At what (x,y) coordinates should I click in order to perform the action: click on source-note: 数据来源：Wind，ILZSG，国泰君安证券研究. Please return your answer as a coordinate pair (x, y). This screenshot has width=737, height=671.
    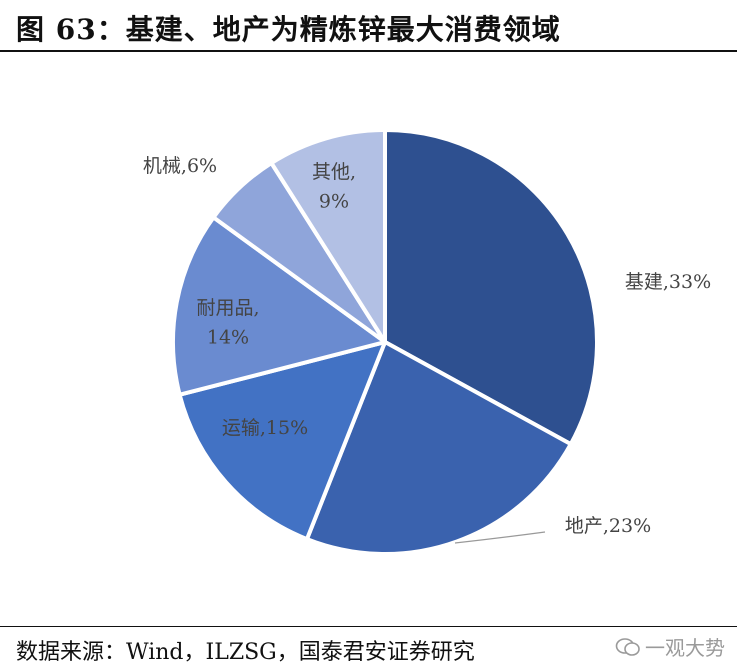
    Looking at the image, I should click on (245, 652).